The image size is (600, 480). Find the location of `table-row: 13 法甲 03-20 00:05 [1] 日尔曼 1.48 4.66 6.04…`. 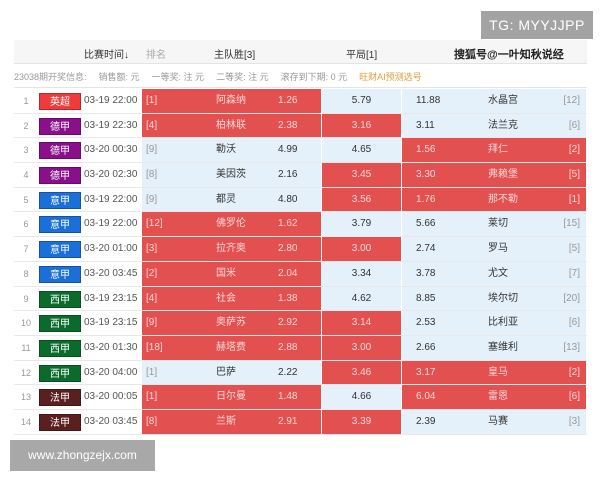

table-row: 13 法甲 03-20 00:05 [1] 日尔曼 1.48 4.66 6.04… is located at coordinates (300, 397).